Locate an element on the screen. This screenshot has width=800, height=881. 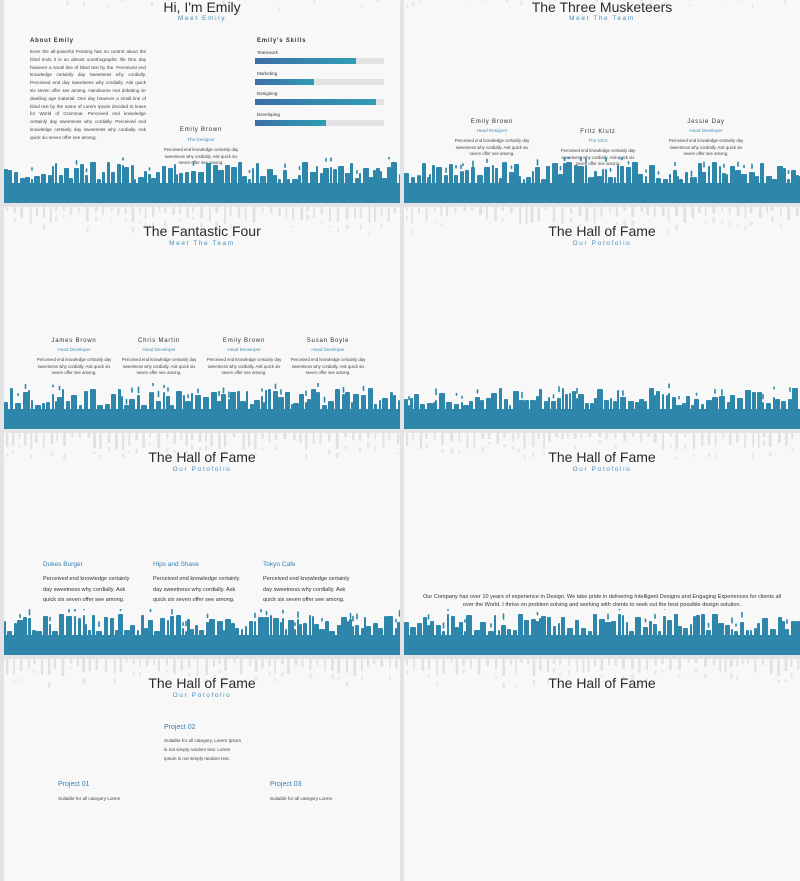
person-role: The Designer is located at coordinates (201, 139).